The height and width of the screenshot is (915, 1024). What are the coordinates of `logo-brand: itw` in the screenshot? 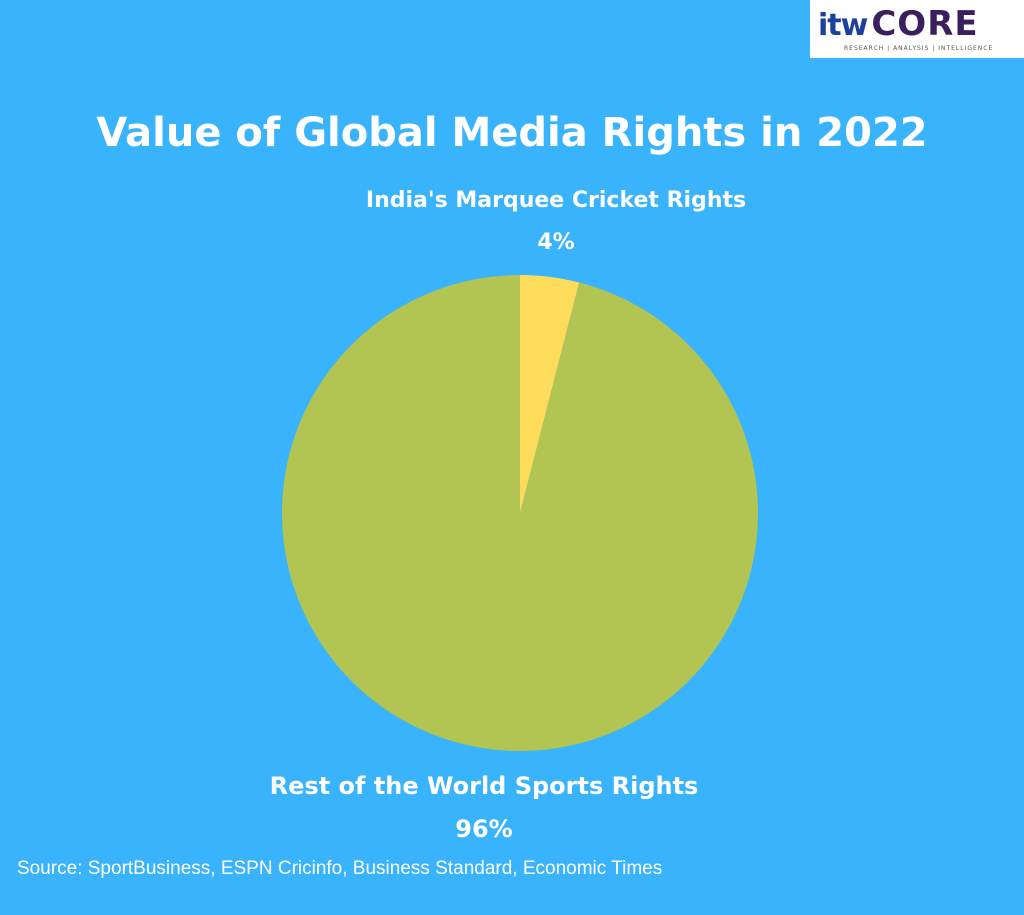 It's located at (843, 25).